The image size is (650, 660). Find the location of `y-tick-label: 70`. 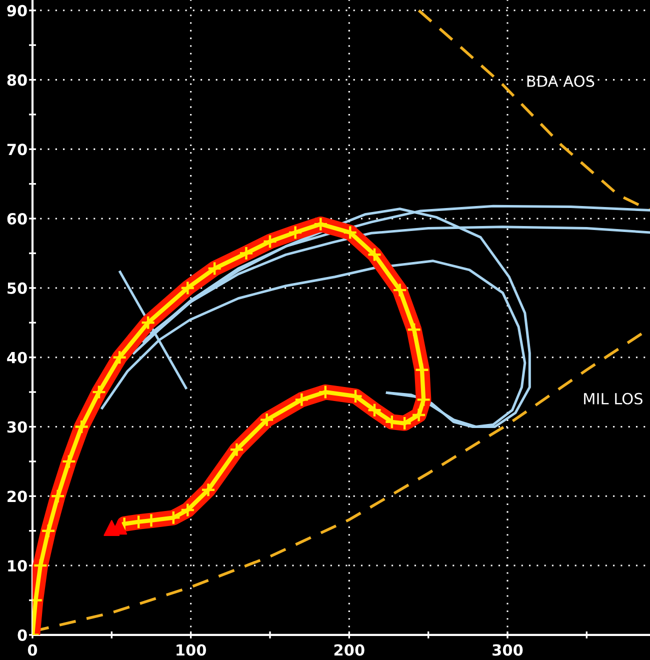

y-tick-label: 70 is located at coordinates (17, 150).